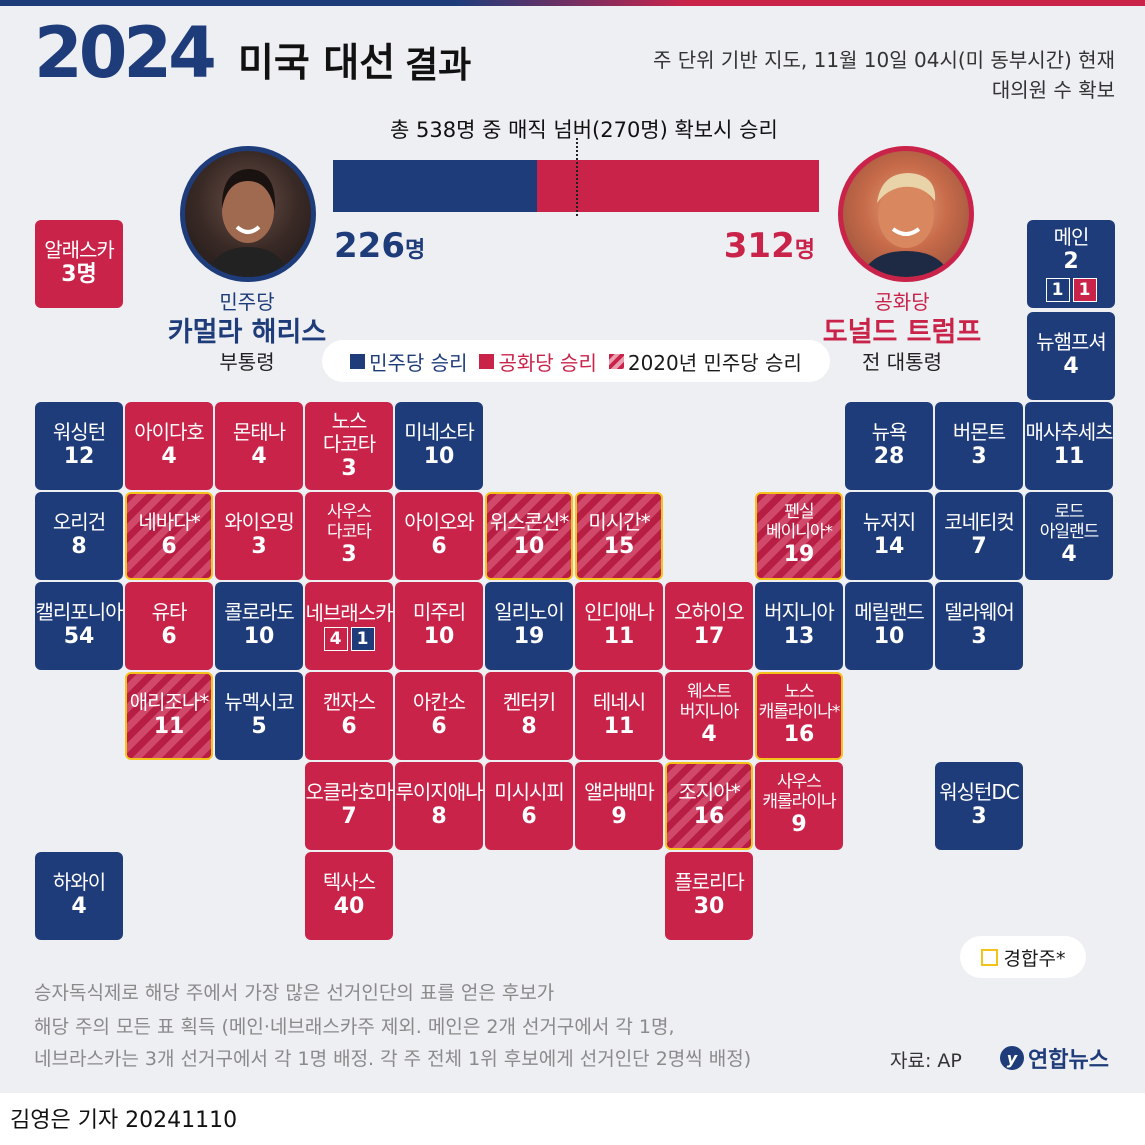  What do you see at coordinates (902, 332) in the screenshot?
I see `trump-name: 도널드 트럼프` at bounding box center [902, 332].